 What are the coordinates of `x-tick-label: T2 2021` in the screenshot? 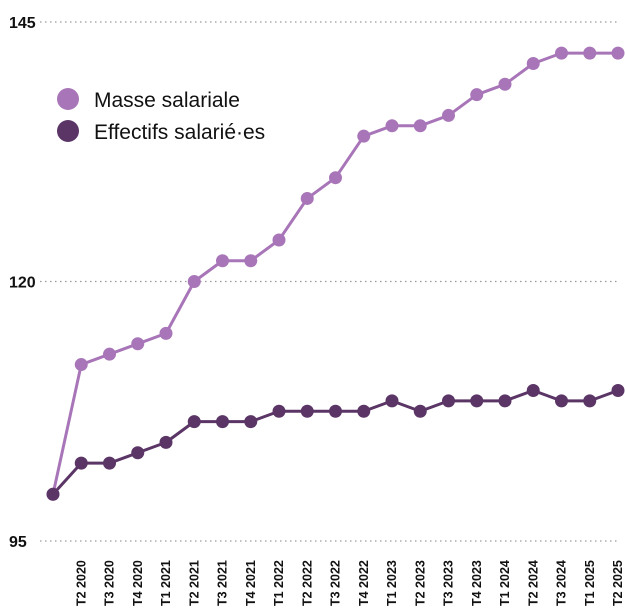 It's located at (194, 583).